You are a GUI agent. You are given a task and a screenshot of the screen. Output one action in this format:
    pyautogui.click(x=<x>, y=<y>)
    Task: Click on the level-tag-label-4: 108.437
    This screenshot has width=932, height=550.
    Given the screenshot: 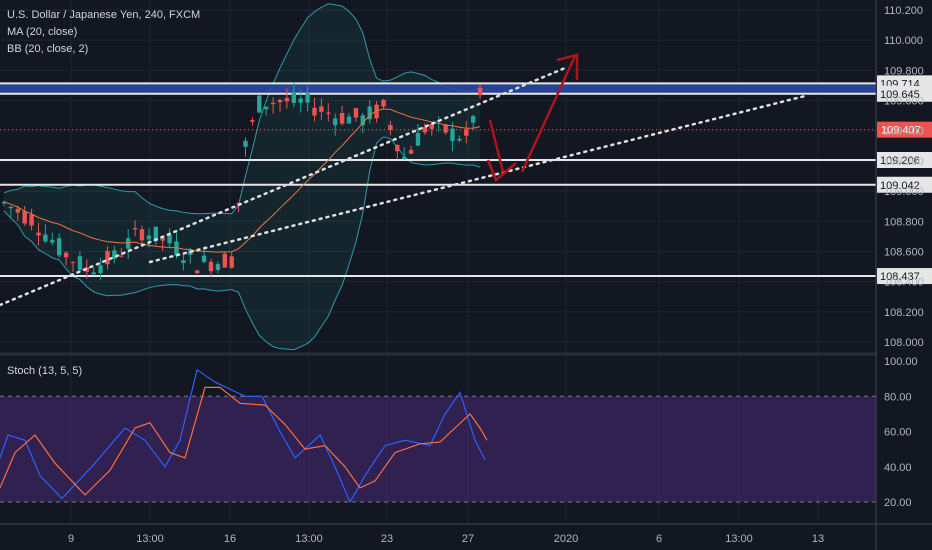 What is the action you would take?
    pyautogui.click(x=900, y=277)
    